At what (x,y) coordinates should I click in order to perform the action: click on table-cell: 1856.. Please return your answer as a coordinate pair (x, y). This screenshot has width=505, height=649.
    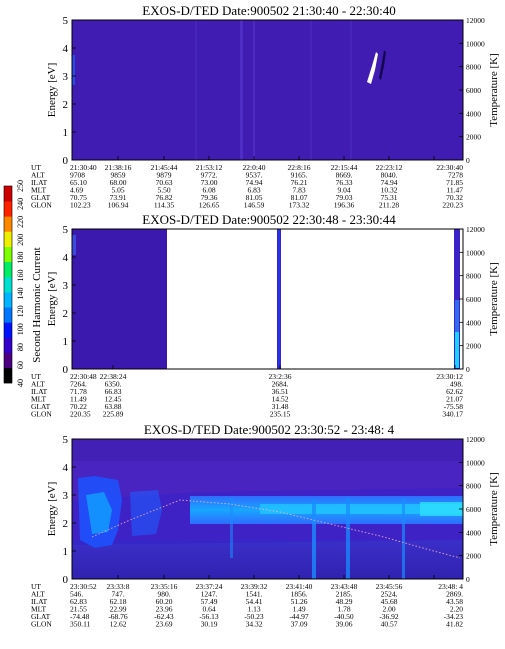
    Looking at the image, I should click on (299, 594).